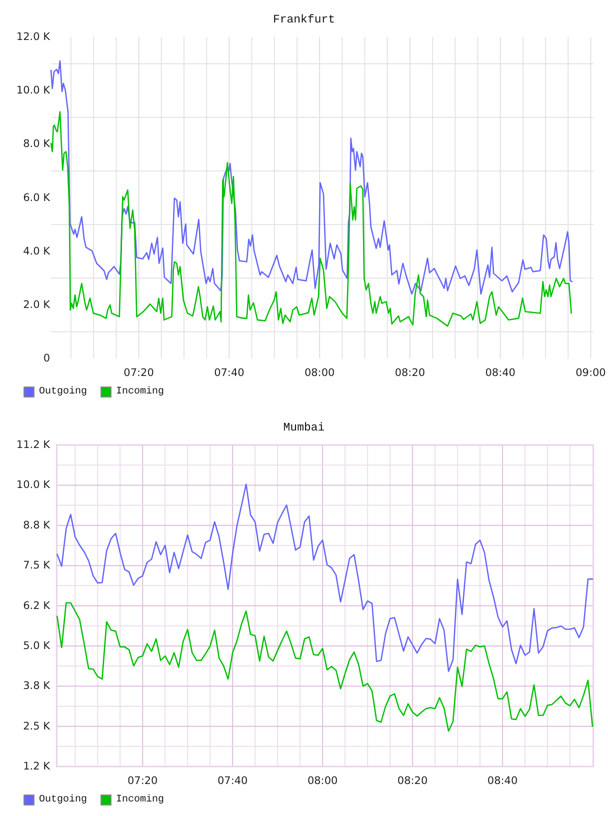 This screenshot has height=816, width=608. Describe the element at coordinates (304, 428) in the screenshot. I see `chart-title: Mumbai` at that location.